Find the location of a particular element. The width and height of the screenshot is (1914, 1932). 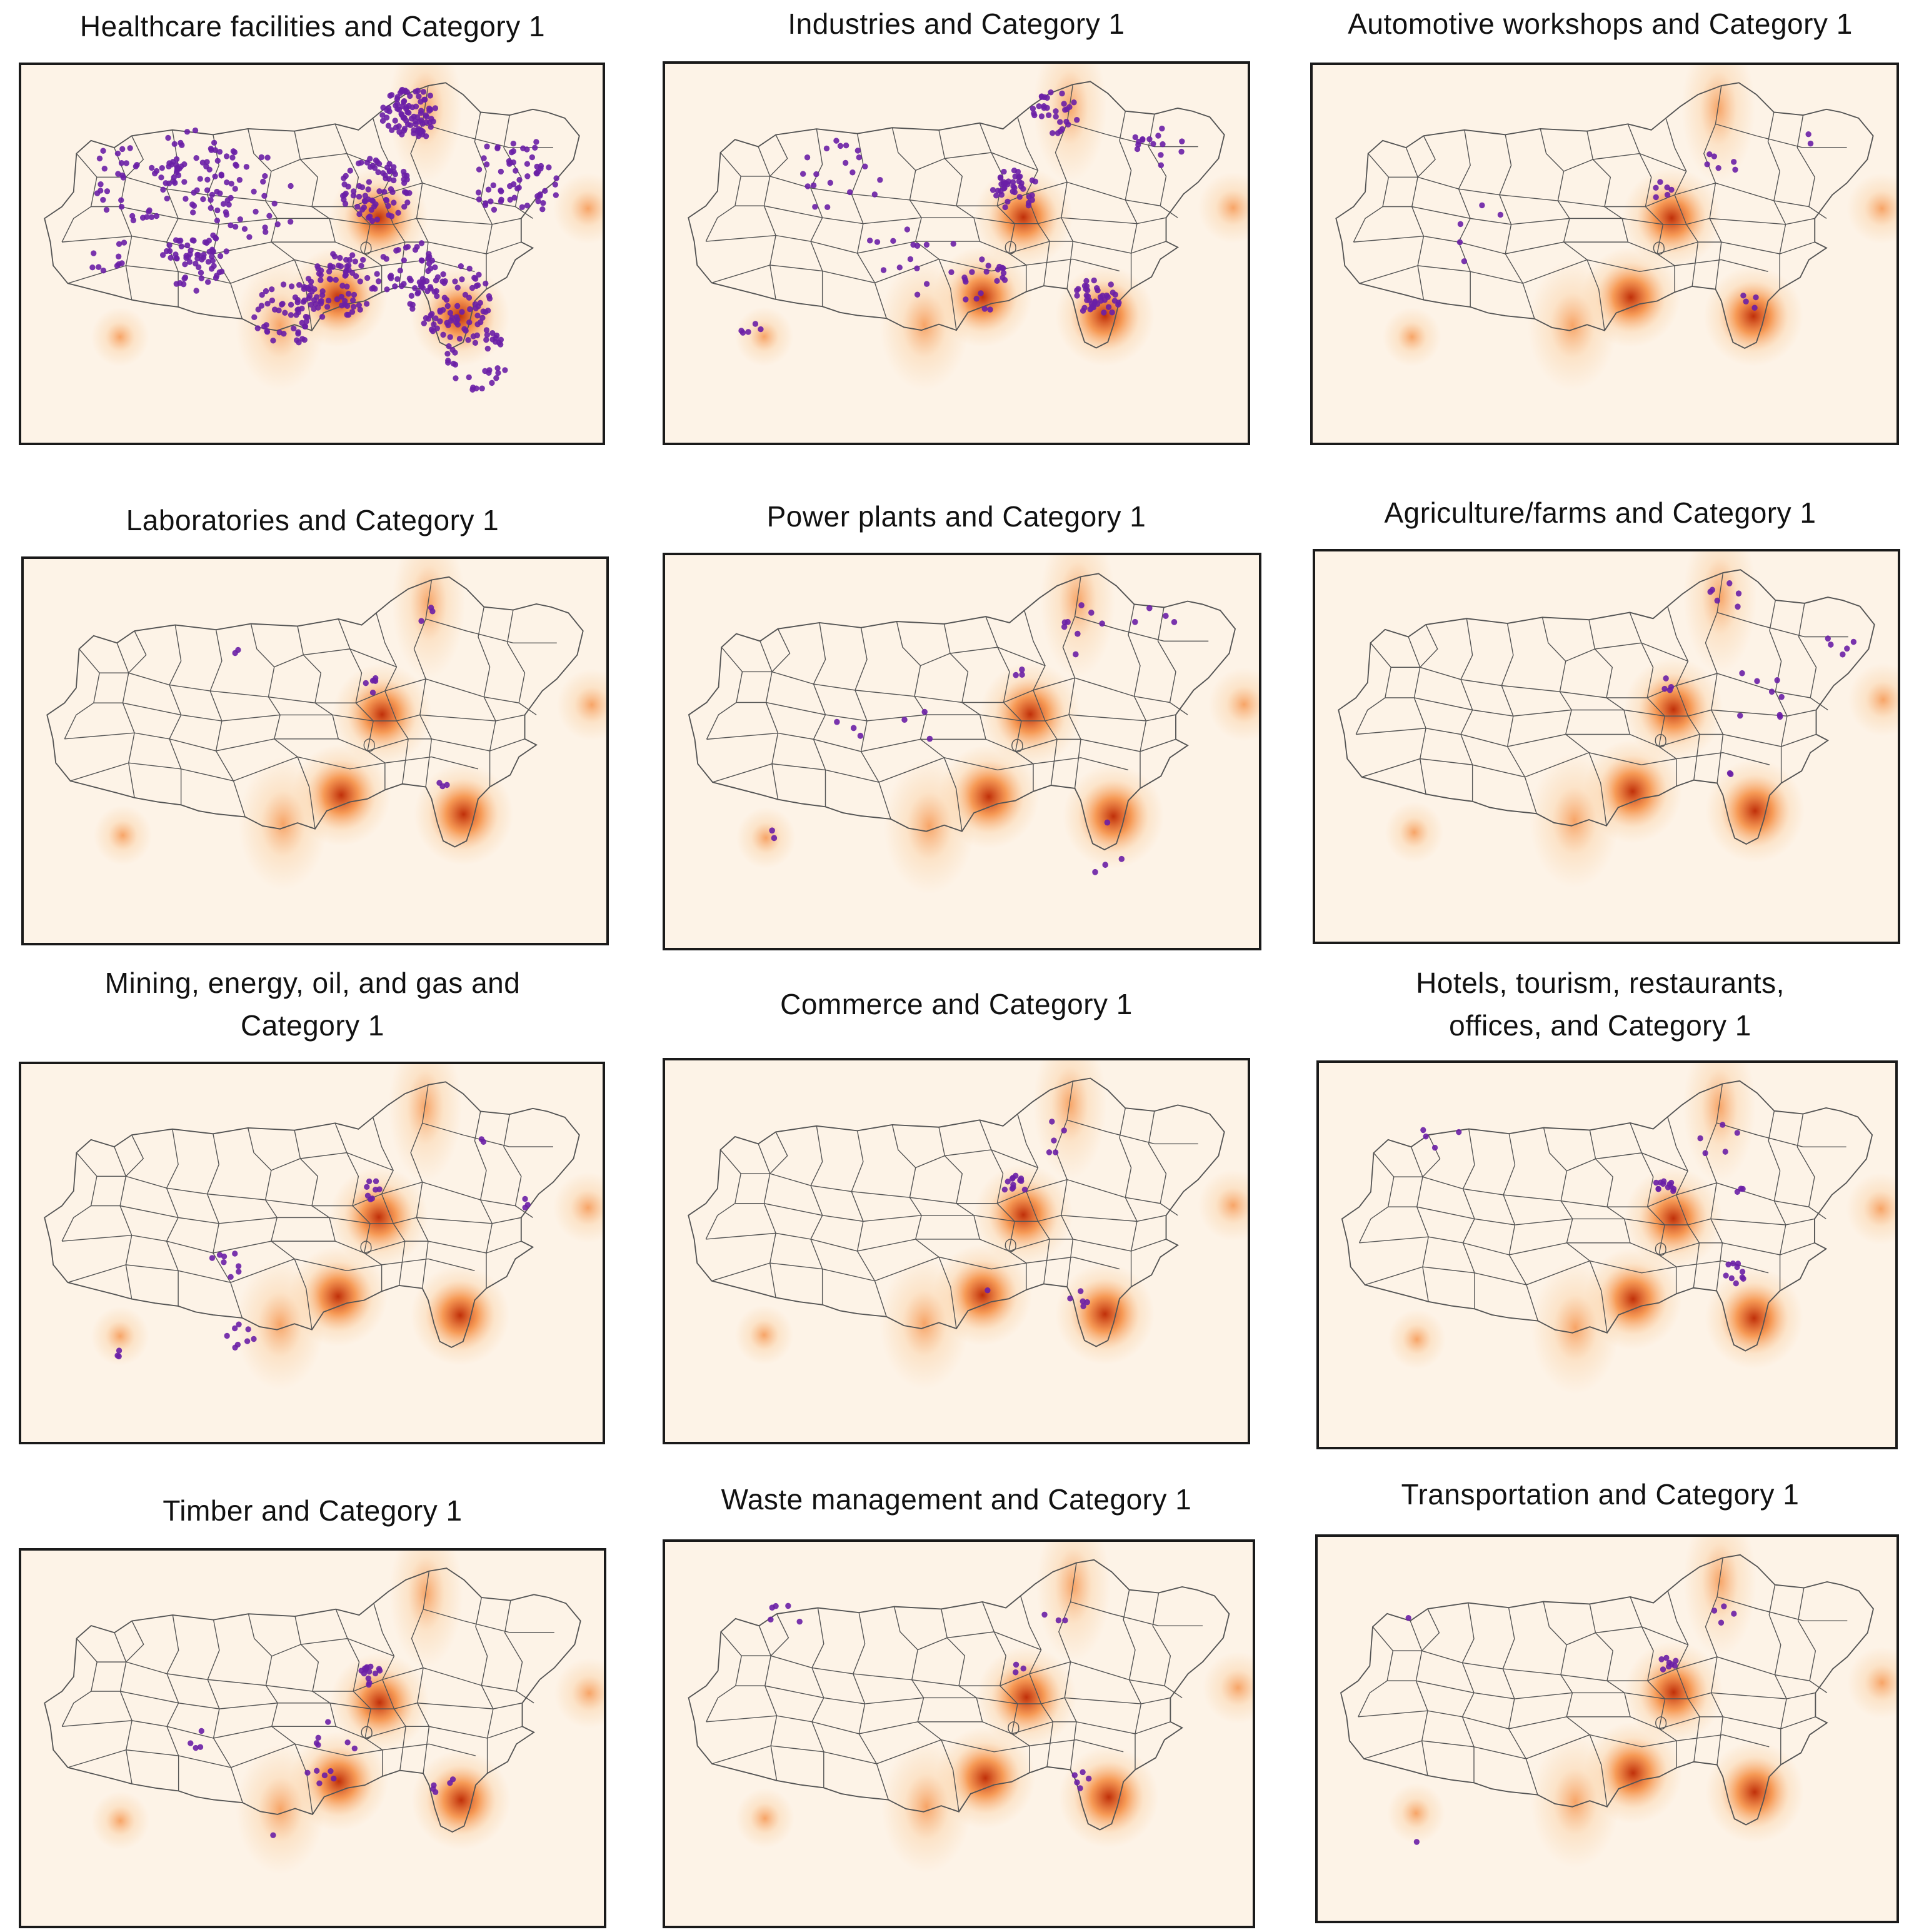

map-frame is located at coordinates (1607, 1728).